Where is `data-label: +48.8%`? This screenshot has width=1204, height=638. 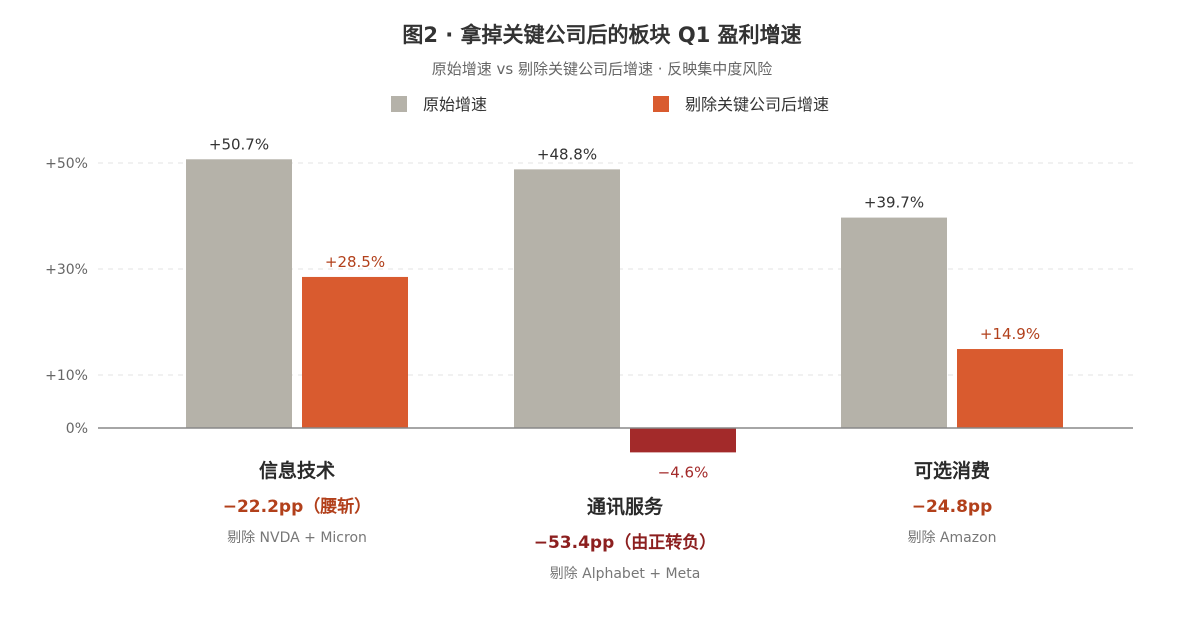 data-label: +48.8% is located at coordinates (567, 154).